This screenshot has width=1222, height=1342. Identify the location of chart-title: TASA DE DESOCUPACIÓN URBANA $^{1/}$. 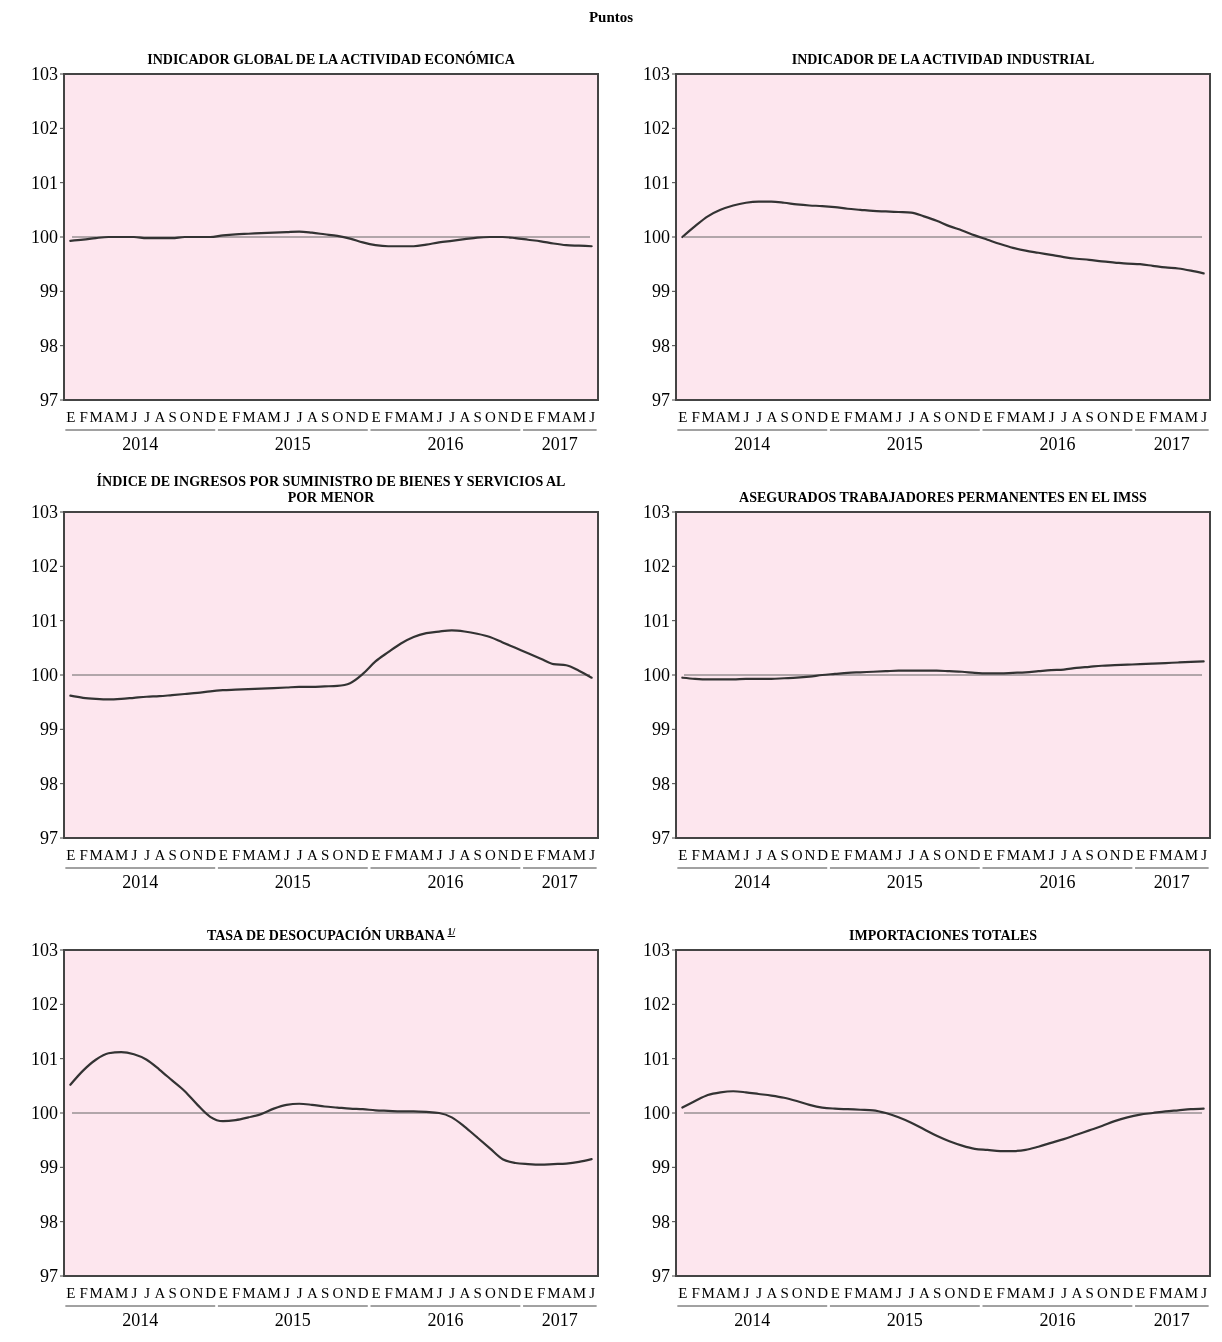
(331, 934).